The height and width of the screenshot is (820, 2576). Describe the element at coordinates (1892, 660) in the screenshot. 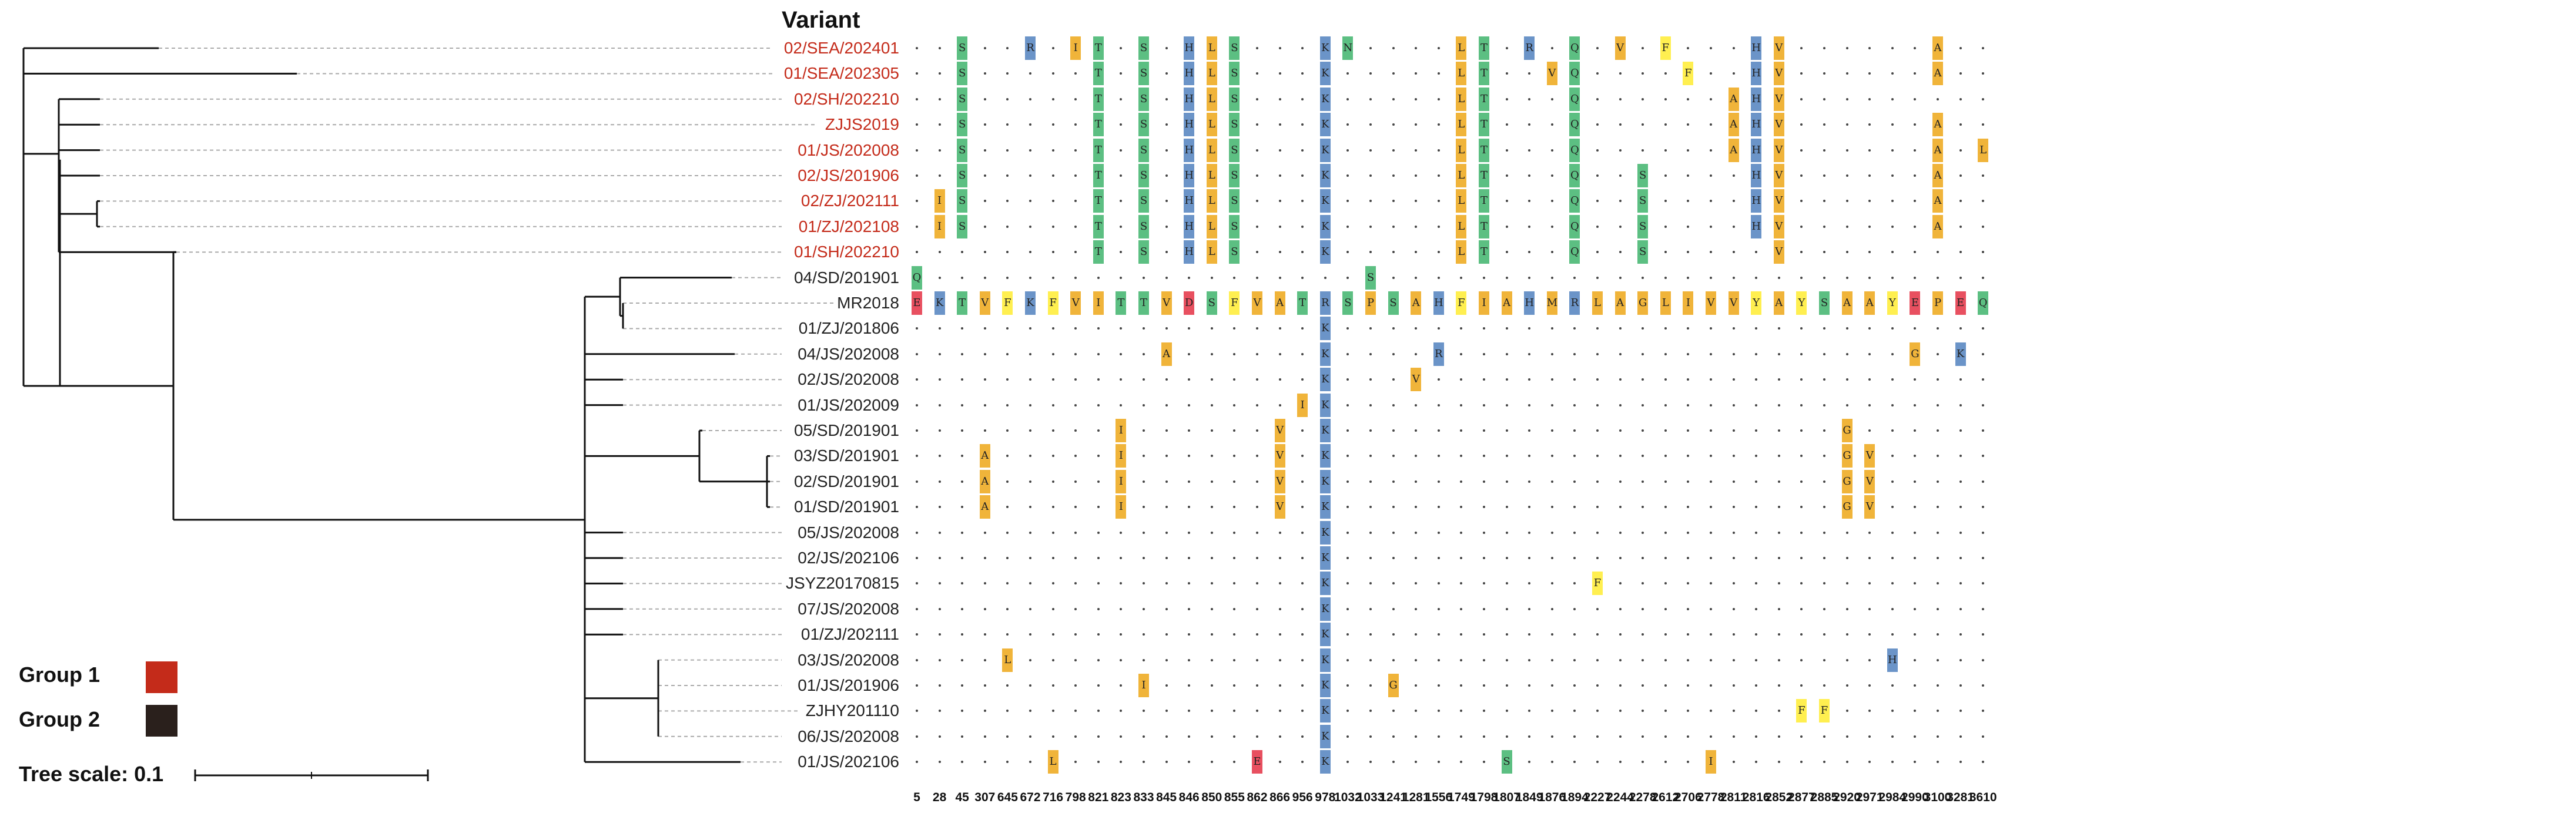

I see `residue-cell: H` at that location.